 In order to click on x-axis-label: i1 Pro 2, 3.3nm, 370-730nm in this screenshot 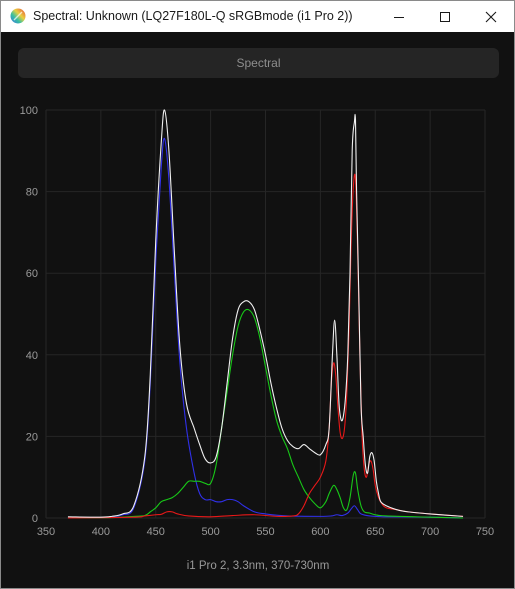, I will do `click(258, 566)`.